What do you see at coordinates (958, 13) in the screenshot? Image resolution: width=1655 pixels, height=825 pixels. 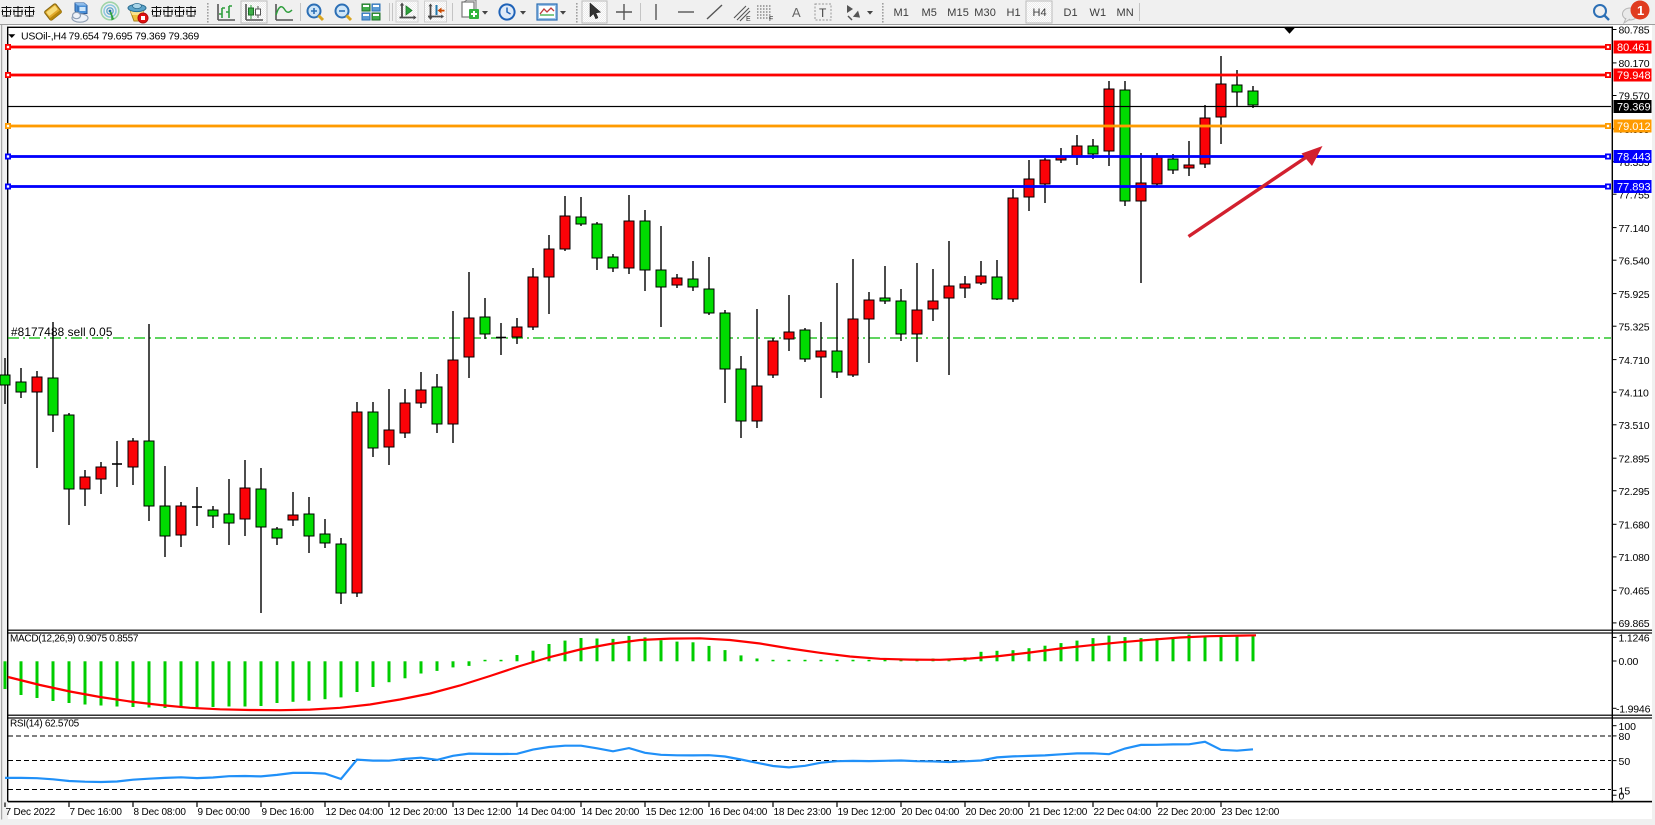 I see `svg-text: M15` at bounding box center [958, 13].